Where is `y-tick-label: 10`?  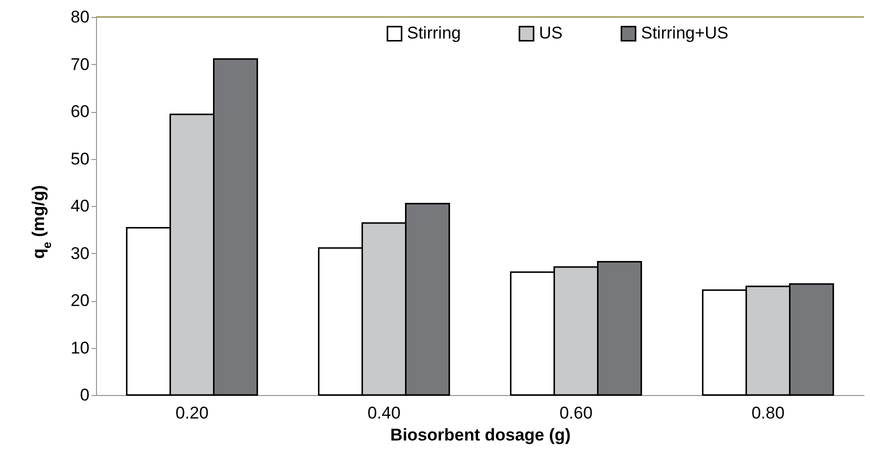 y-tick-label: 10 is located at coordinates (80, 348).